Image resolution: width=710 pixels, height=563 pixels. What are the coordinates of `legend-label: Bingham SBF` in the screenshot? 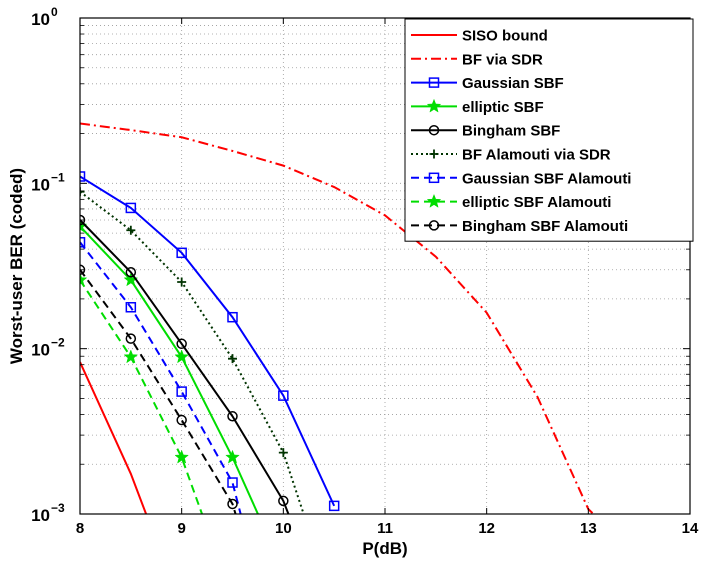 It's located at (511, 131).